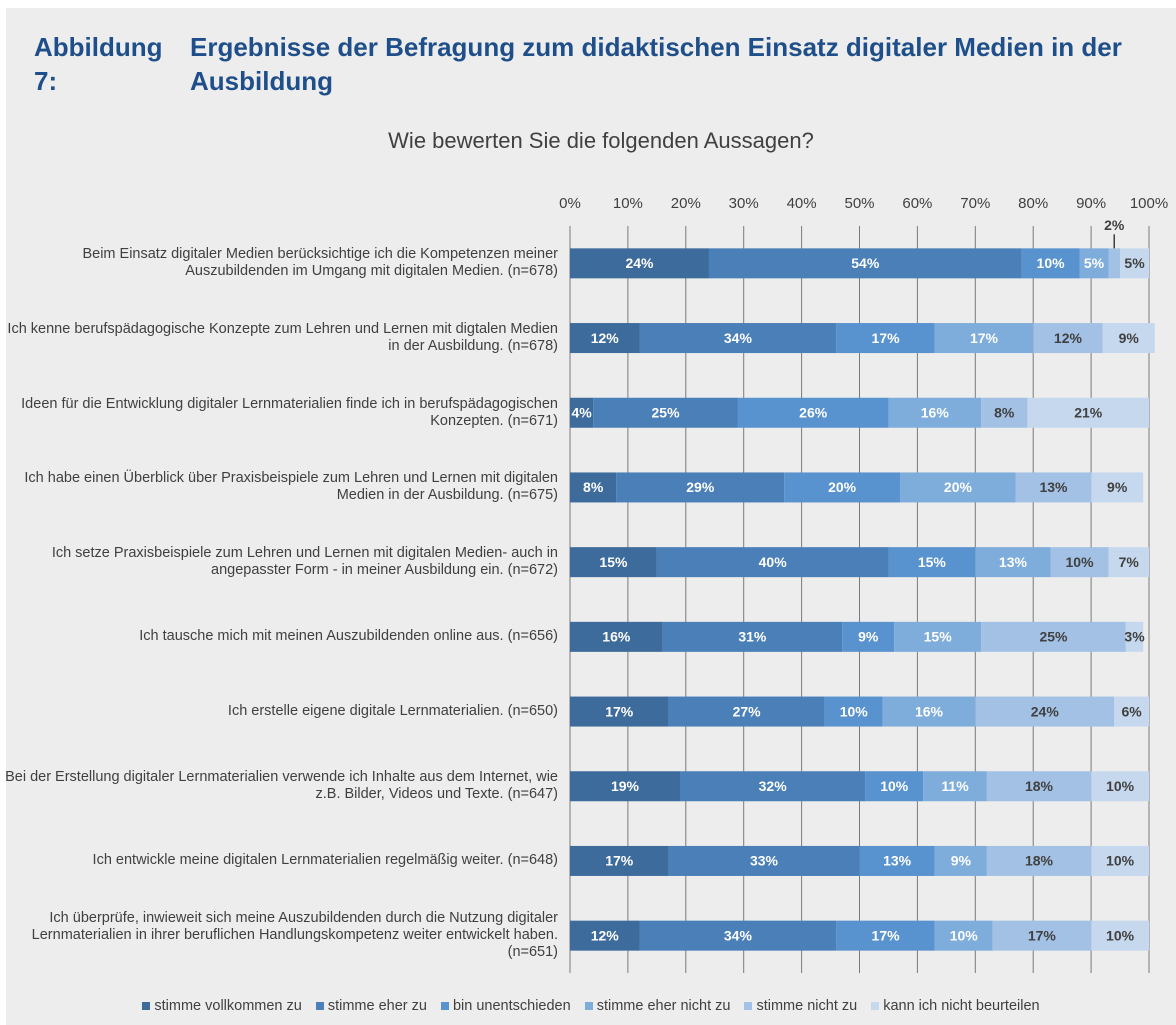  Describe the element at coordinates (657, 1006) in the screenshot. I see `legend-item: stimme eher nicht zu` at that location.